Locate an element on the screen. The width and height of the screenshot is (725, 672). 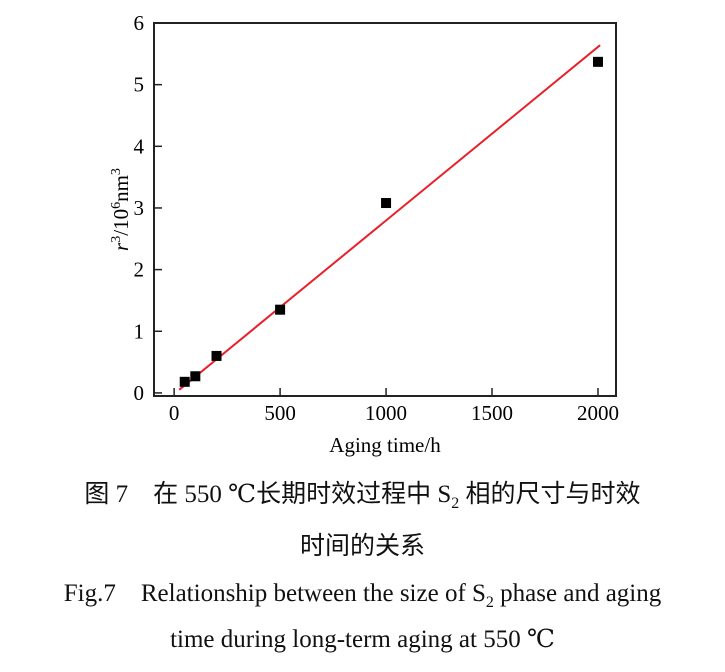
caption-text: 相的尺寸与时效 is located at coordinates (550, 494).